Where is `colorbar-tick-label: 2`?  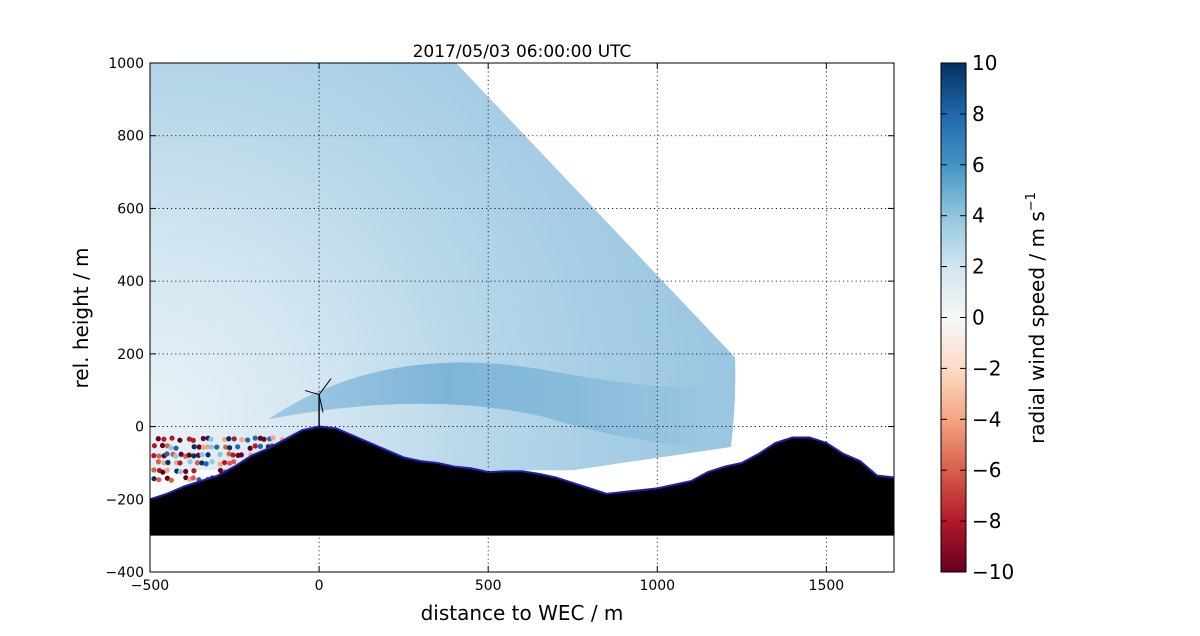 colorbar-tick-label: 2 is located at coordinates (978, 267).